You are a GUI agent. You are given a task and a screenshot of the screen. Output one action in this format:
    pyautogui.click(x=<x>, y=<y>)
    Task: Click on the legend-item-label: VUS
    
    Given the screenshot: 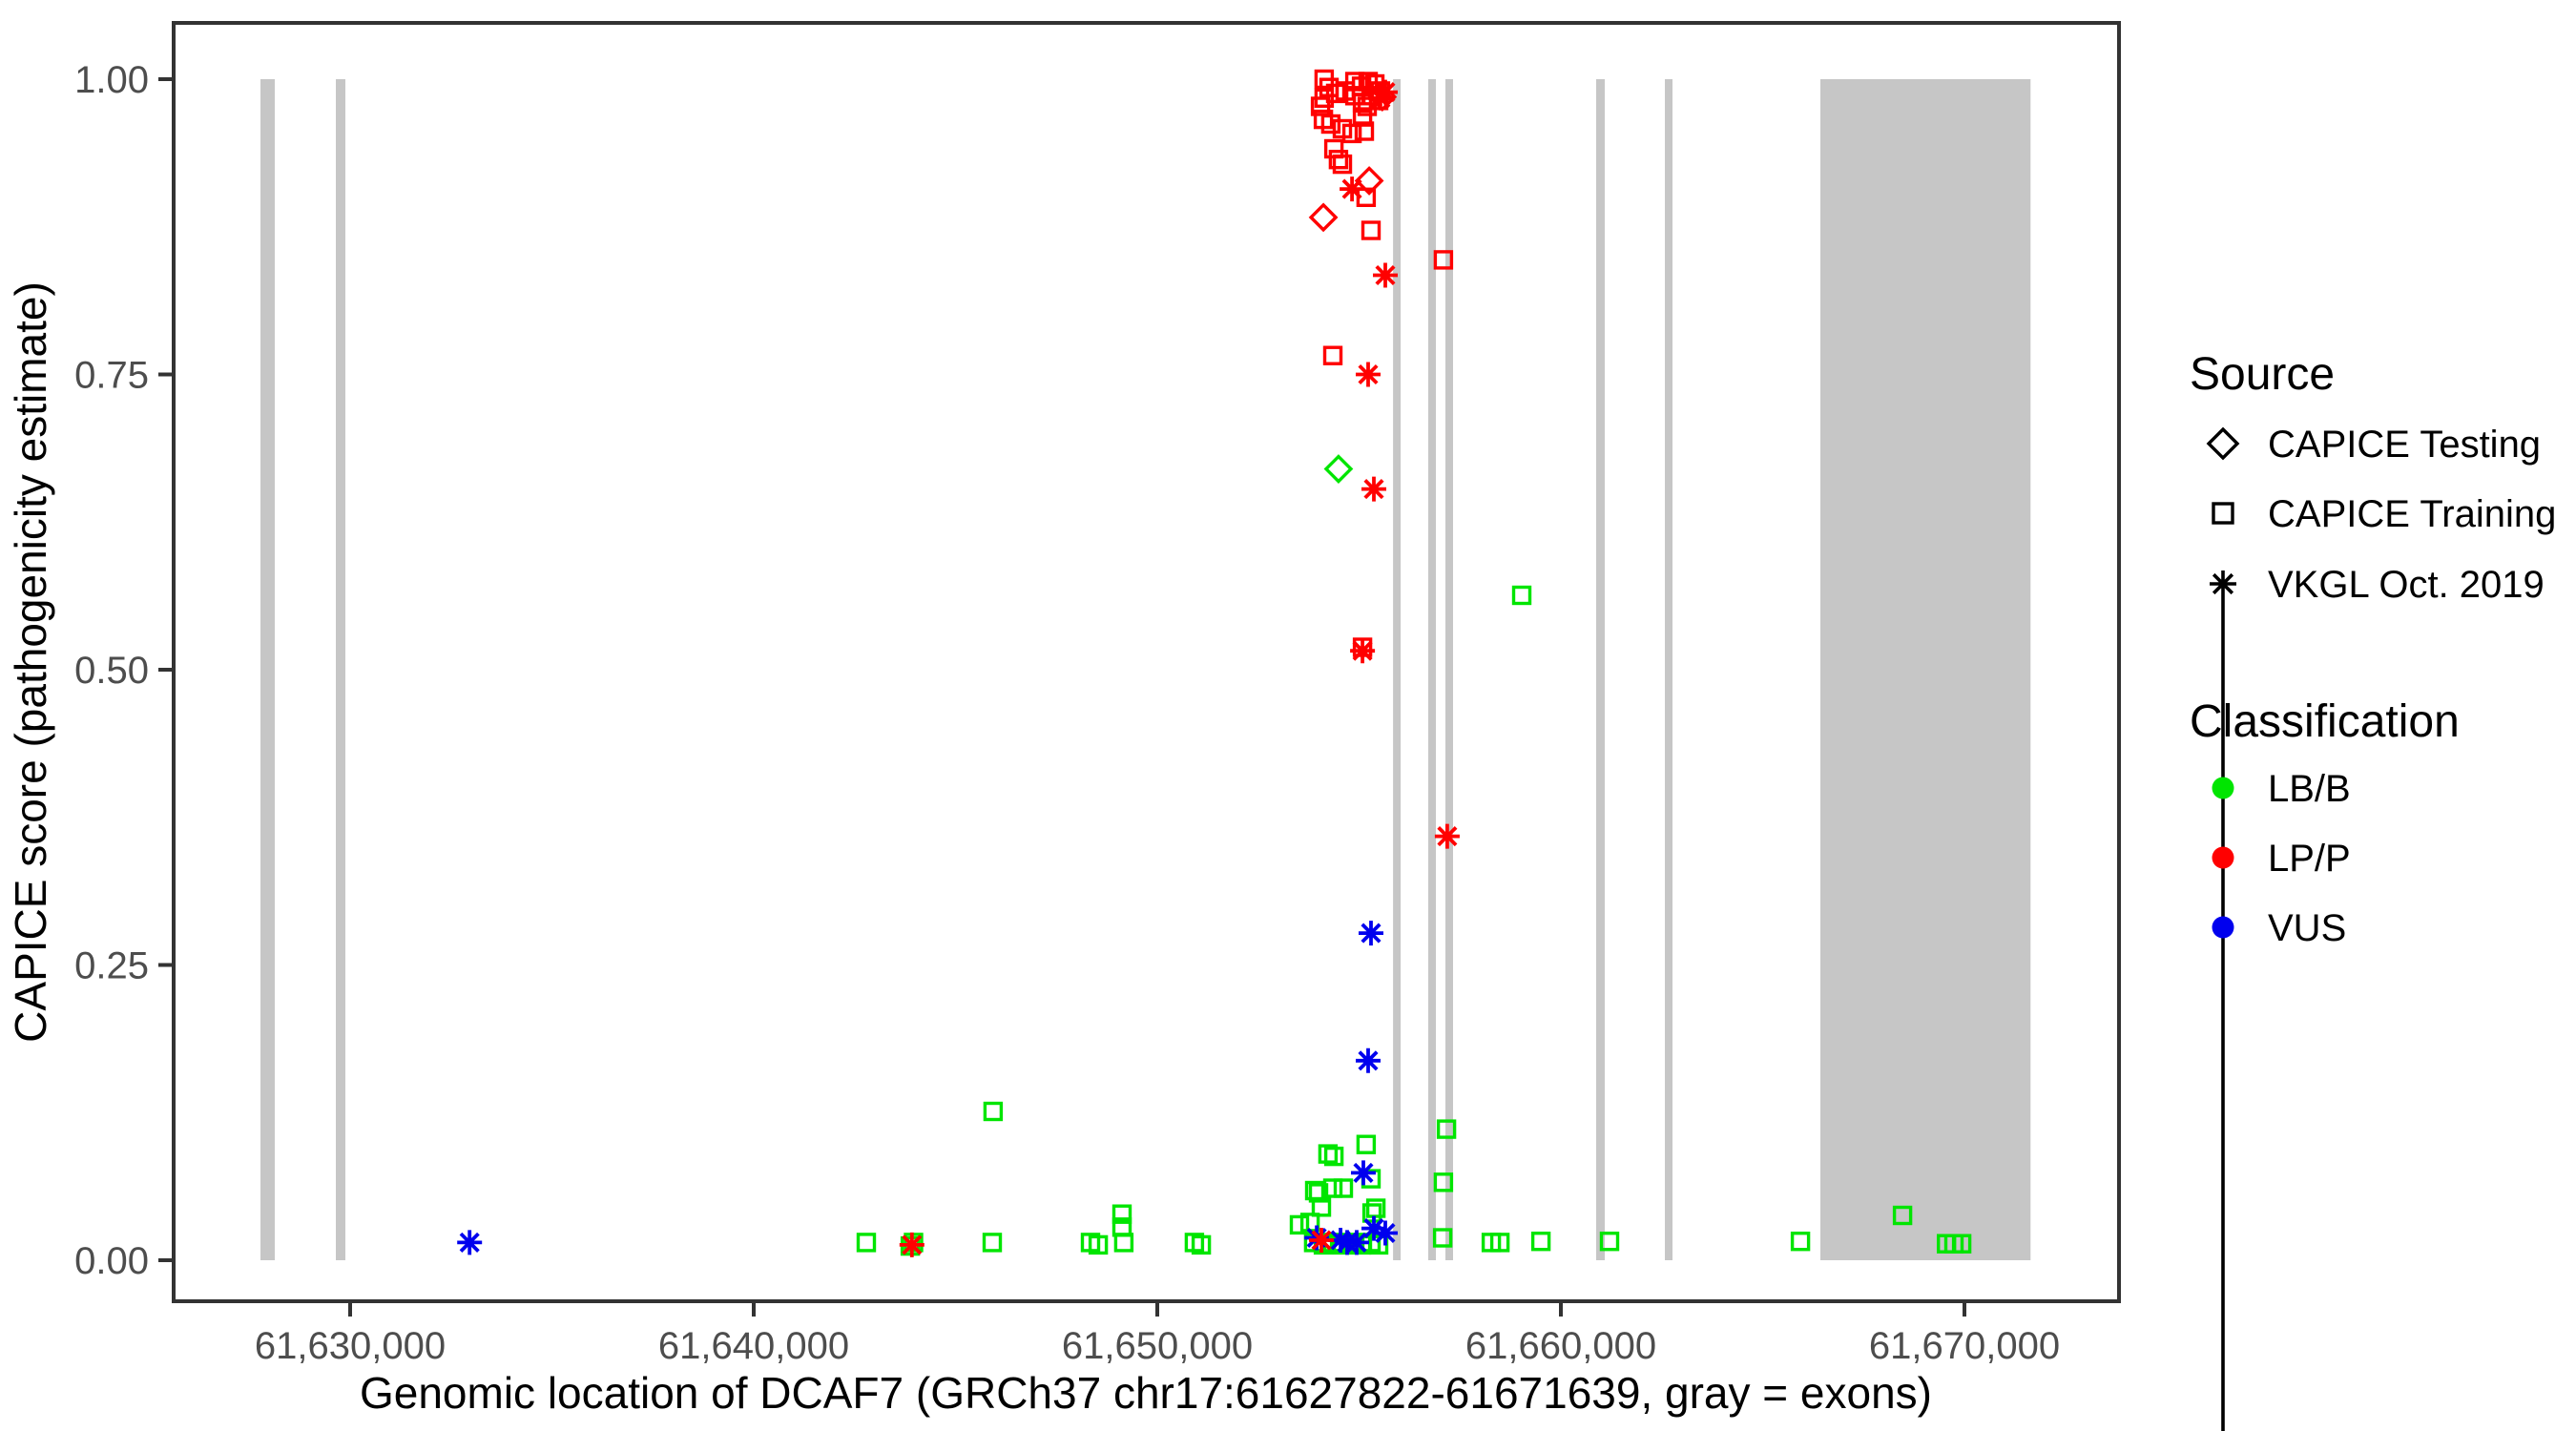 What is the action you would take?
    pyautogui.click(x=2307, y=928)
    